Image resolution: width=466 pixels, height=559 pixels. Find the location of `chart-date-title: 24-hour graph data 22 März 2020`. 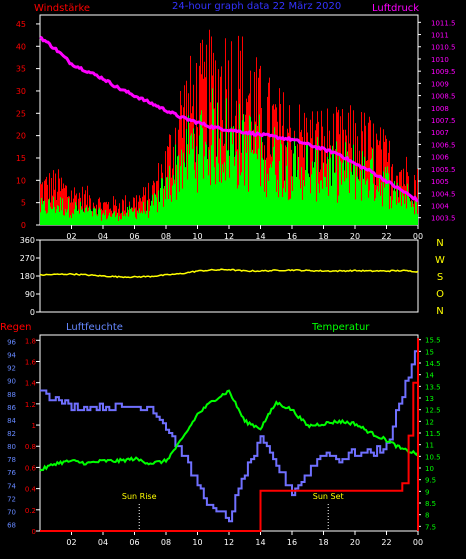

chart-date-title: 24-hour graph data 22 März 2020 is located at coordinates (256, 6).